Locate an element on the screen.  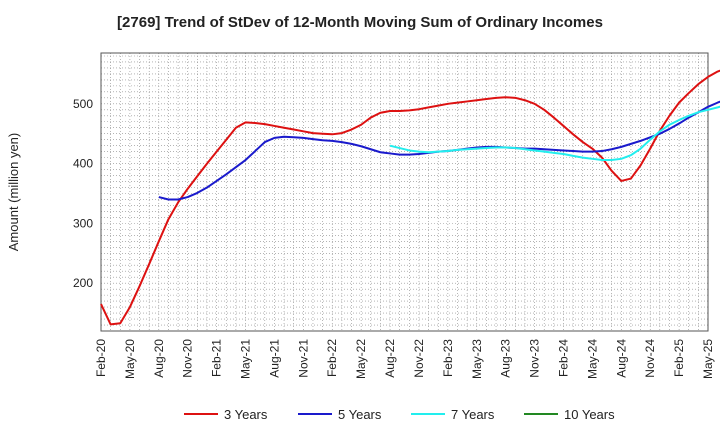
x-tick-label: Nov-20 is located at coordinates (188, 358).